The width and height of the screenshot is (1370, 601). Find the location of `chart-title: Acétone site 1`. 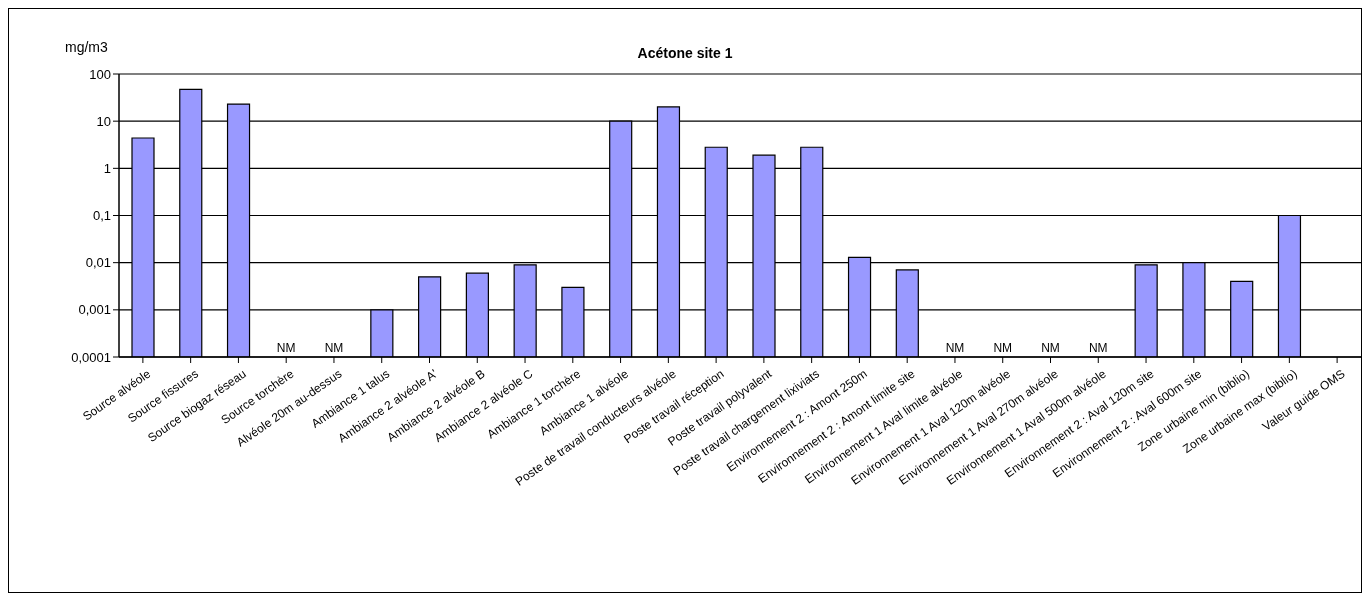

chart-title: Acétone site 1 is located at coordinates (685, 53).